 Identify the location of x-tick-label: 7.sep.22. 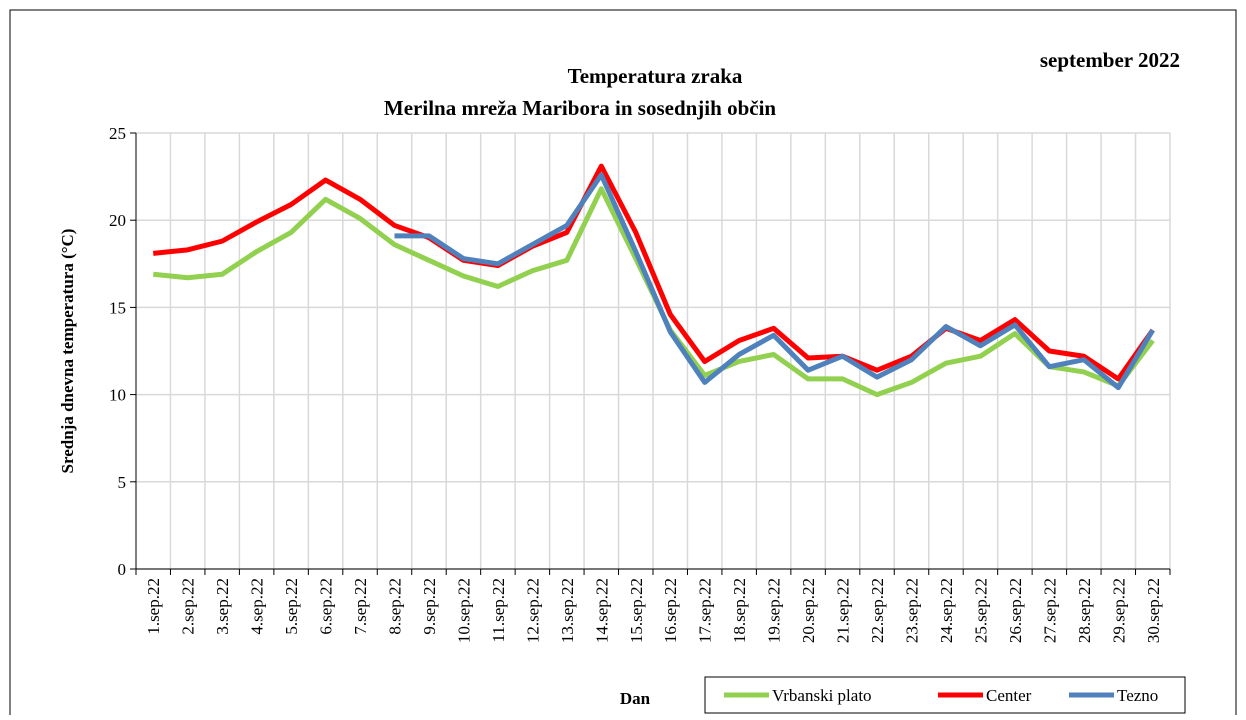
(360, 606).